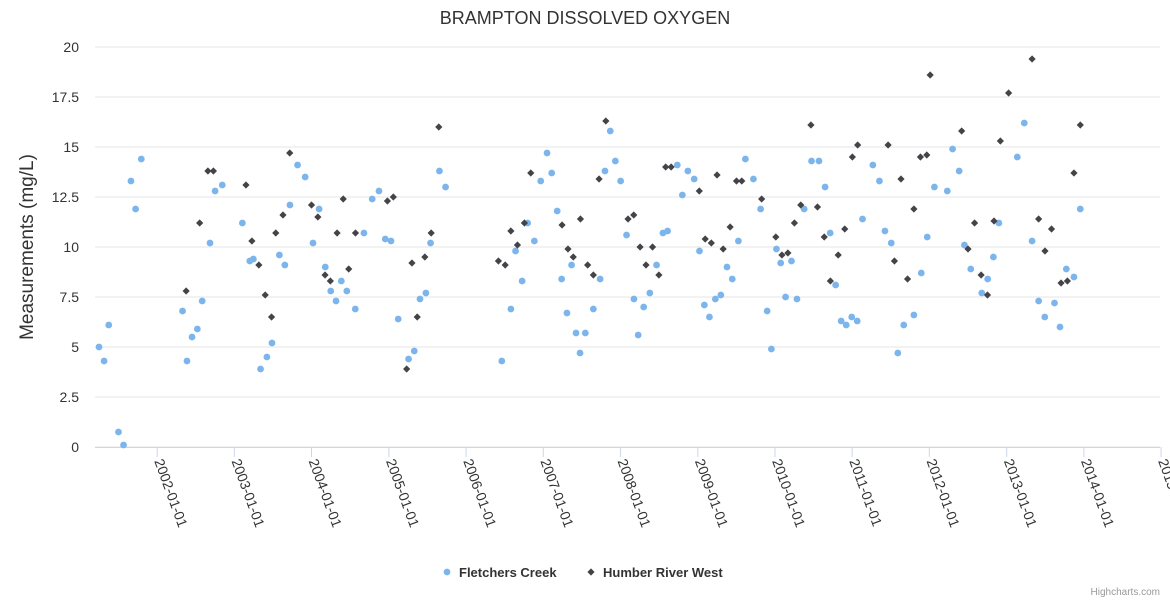  What do you see at coordinates (1125, 592) in the screenshot?
I see `credits: Highcharts.com` at bounding box center [1125, 592].